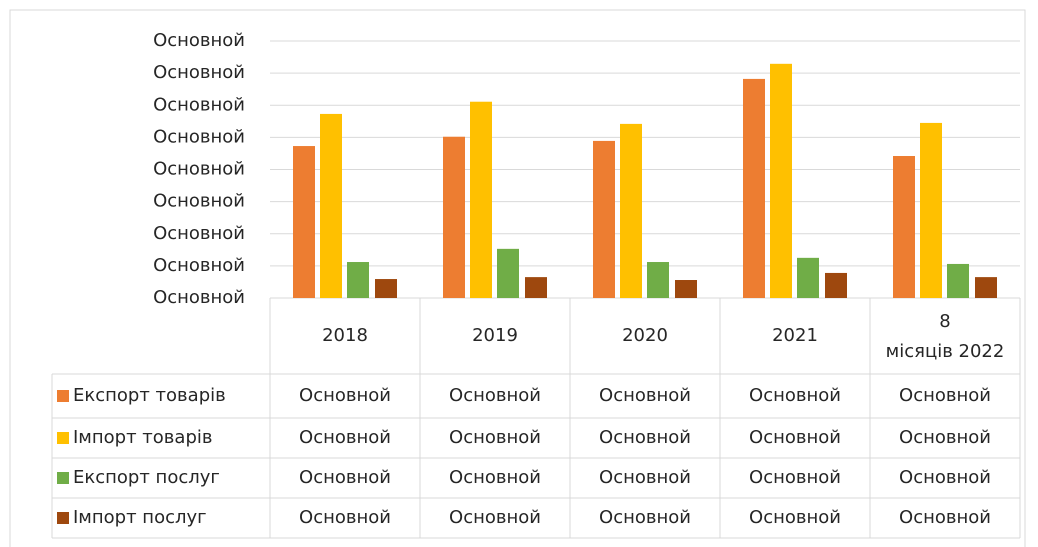 This screenshot has height=547, width=1038. I want to click on legend-label: Імпорт товарів, so click(142, 437).